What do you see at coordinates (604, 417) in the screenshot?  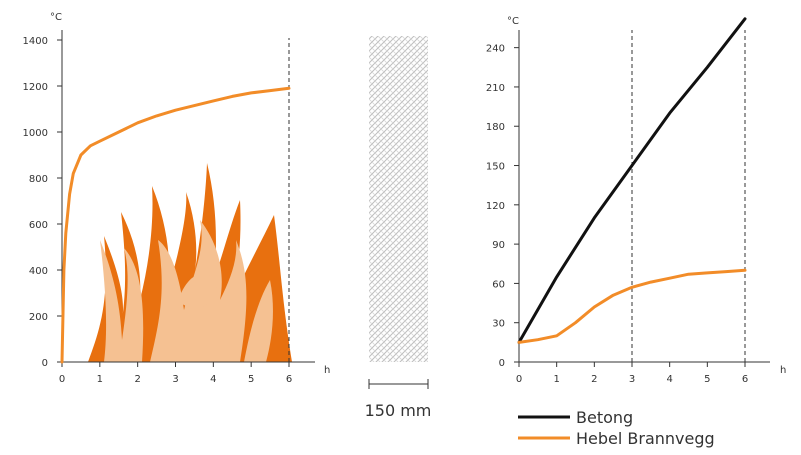 I see `legend-label-betong: Betong` at bounding box center [604, 417].